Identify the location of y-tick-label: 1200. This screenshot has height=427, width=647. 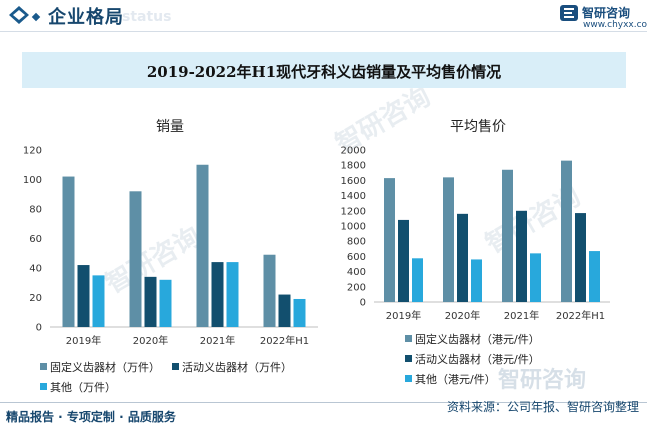
(353, 211).